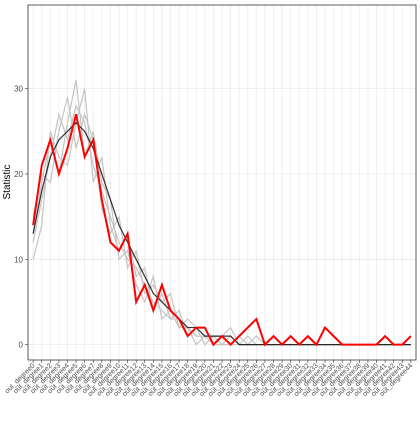  What do you see at coordinates (7, 181) in the screenshot?
I see `y-axis-label: Statistic` at bounding box center [7, 181].